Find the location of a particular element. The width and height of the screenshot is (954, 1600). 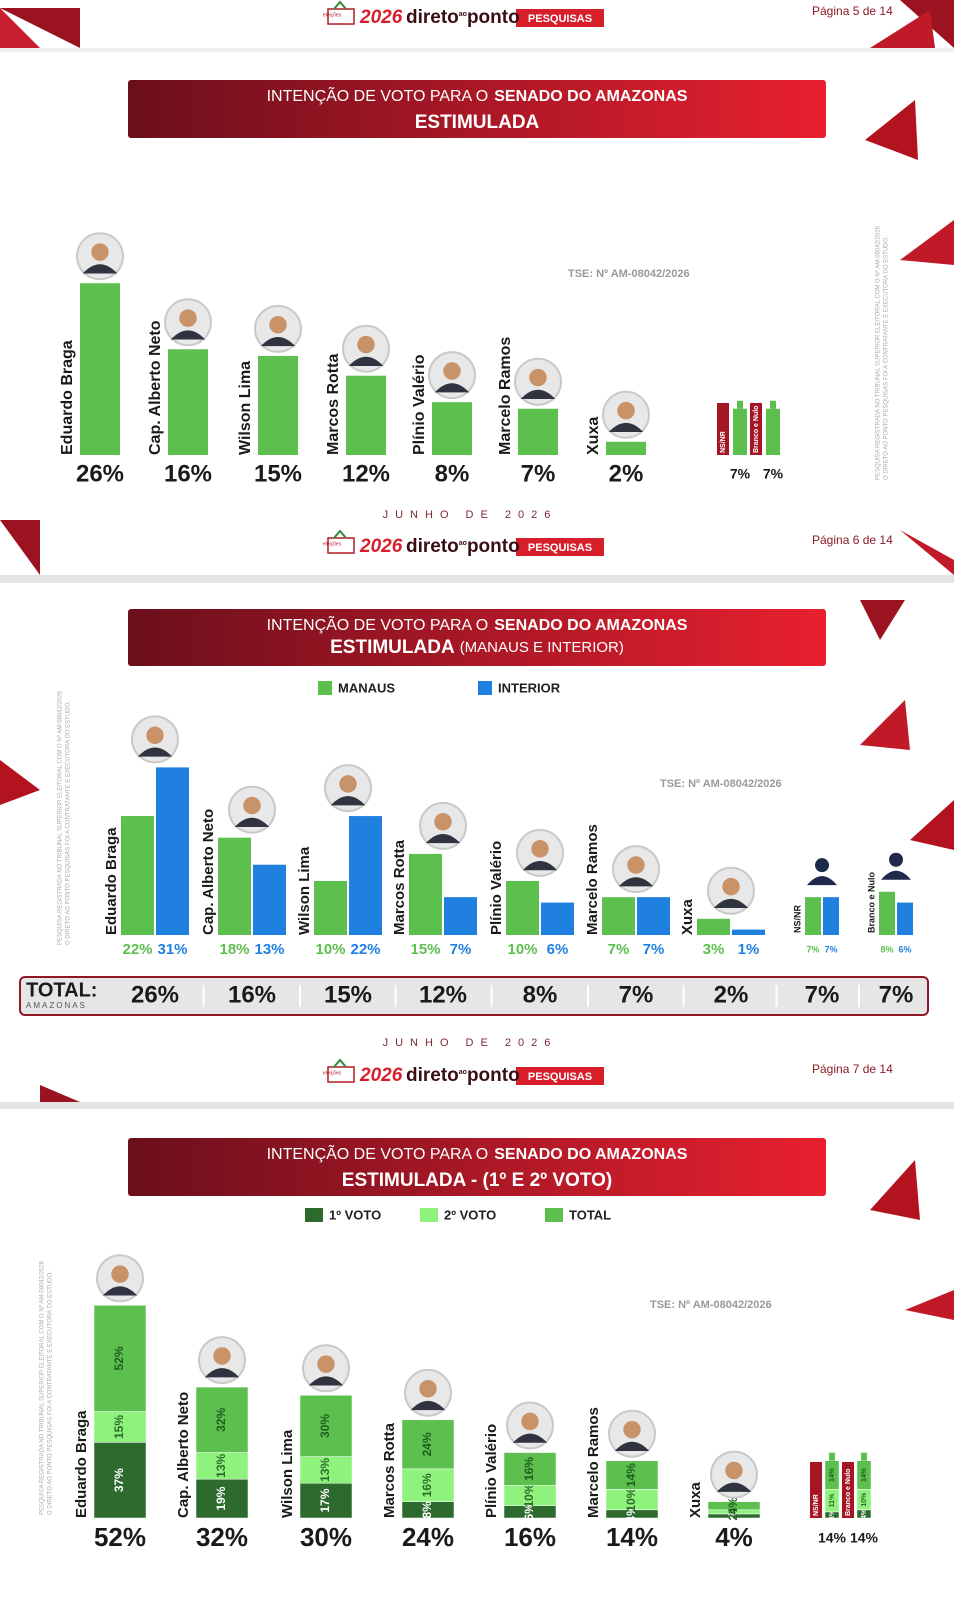

value-label: 7% is located at coordinates (538, 473).